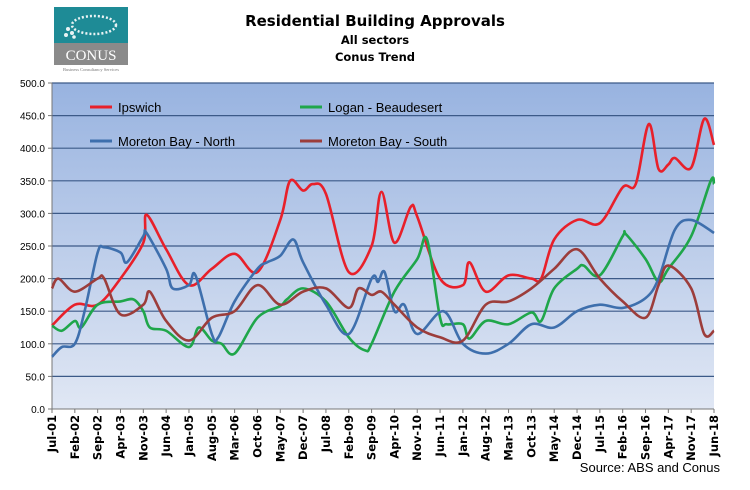  What do you see at coordinates (32, 247) in the screenshot?
I see `y-tick-label: 250.0` at bounding box center [32, 247].